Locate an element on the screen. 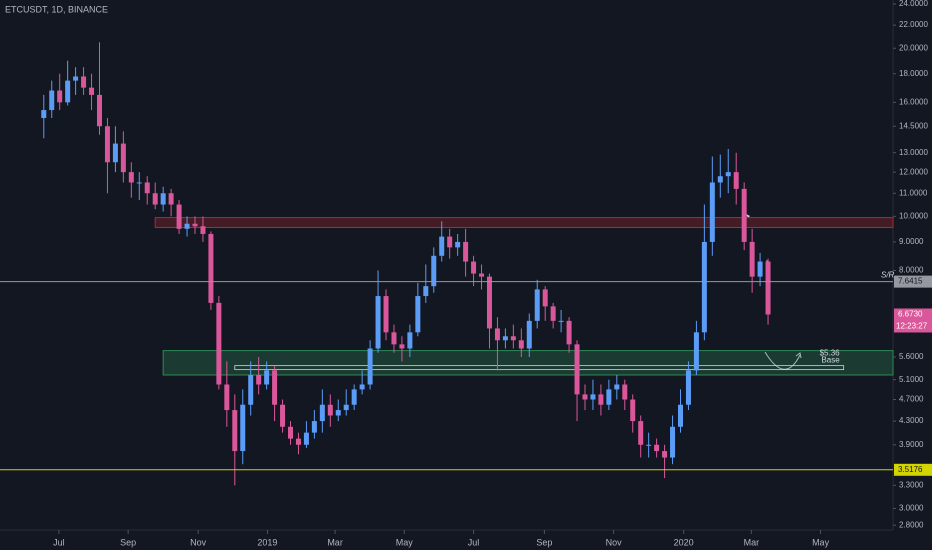  y-tick-label: 3.3000 is located at coordinates (911, 484).